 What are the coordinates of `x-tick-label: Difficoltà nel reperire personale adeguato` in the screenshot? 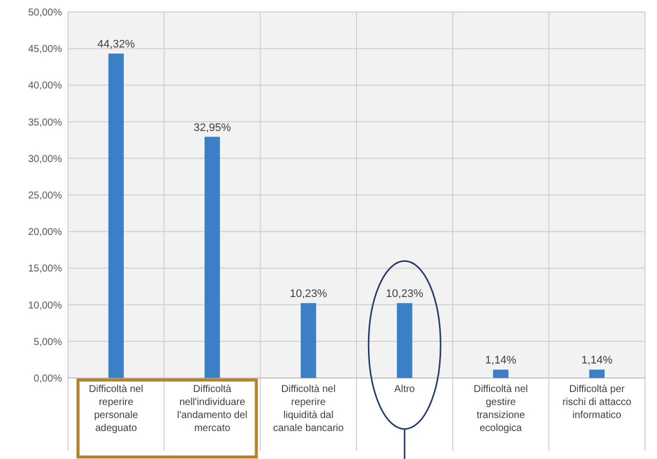 It's located at (116, 409).